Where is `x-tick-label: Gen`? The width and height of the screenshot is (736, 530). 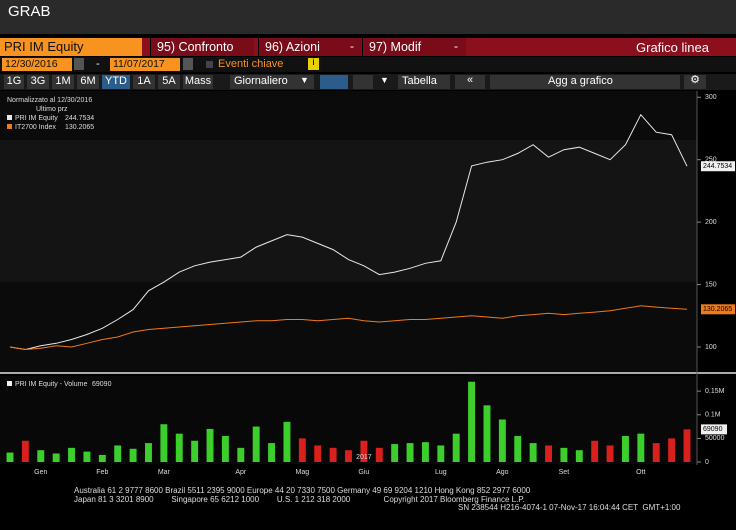
x-tick-label: Gen is located at coordinates (40, 472).